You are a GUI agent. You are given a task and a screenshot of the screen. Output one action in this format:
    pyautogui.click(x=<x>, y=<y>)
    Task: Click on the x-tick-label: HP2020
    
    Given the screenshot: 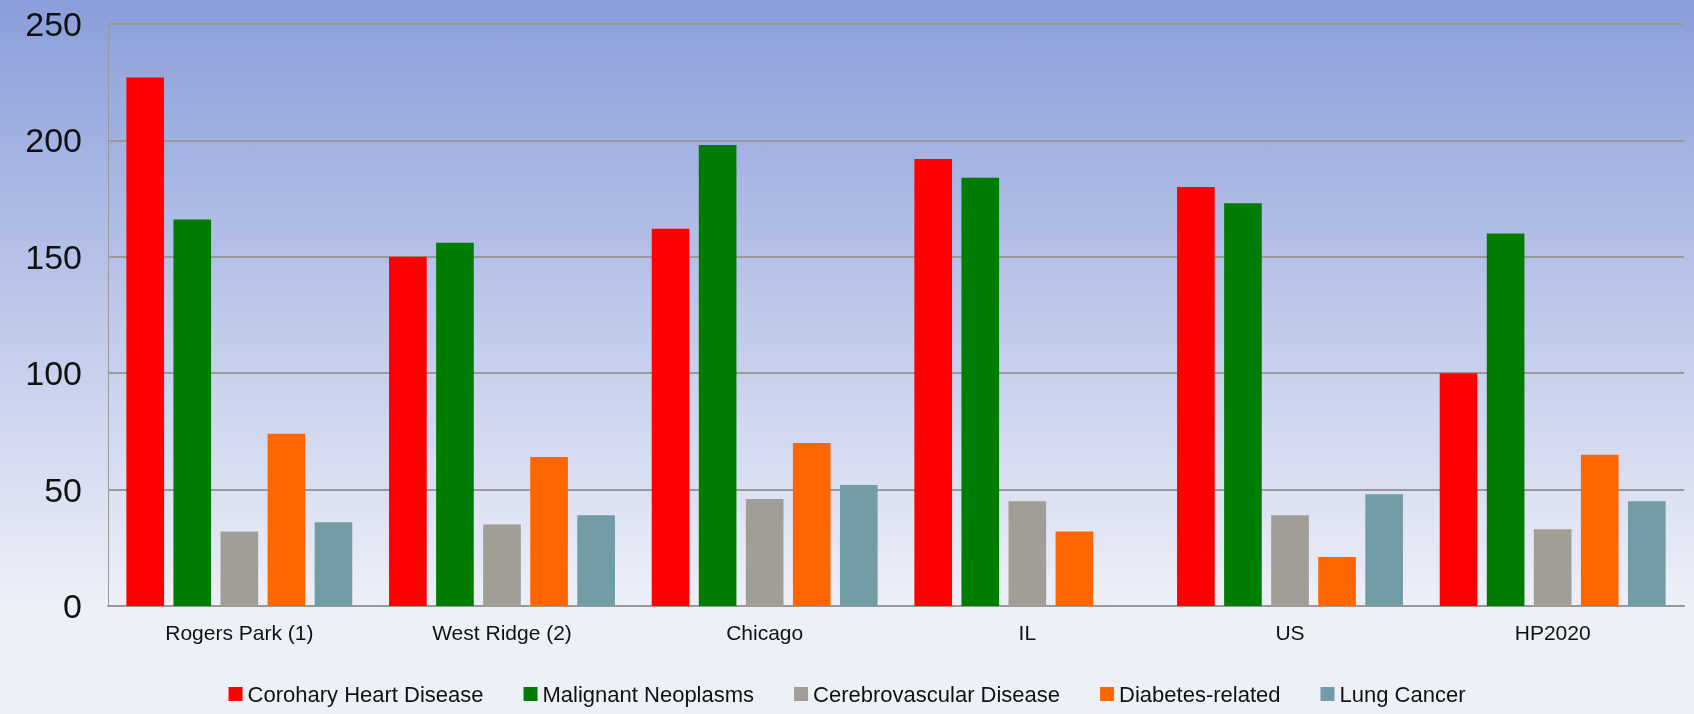 What is the action you would take?
    pyautogui.click(x=1552, y=632)
    